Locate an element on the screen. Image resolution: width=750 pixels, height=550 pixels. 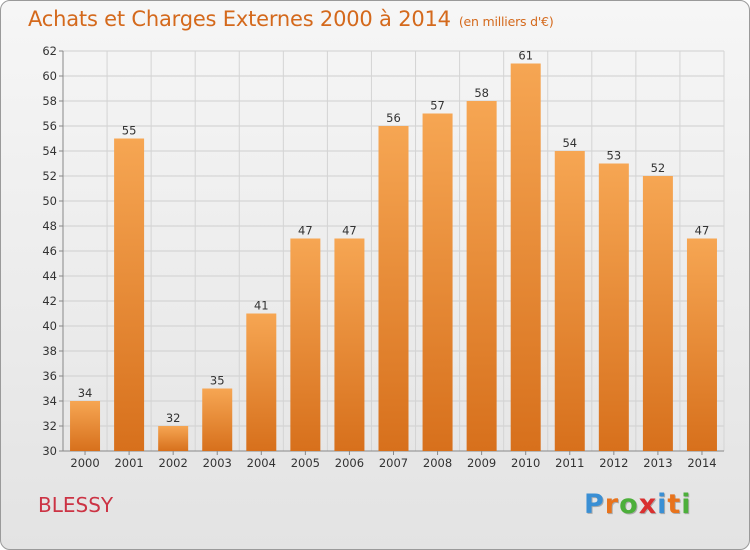
chart-subtitle: (en milliers d'€) is located at coordinates (506, 21).